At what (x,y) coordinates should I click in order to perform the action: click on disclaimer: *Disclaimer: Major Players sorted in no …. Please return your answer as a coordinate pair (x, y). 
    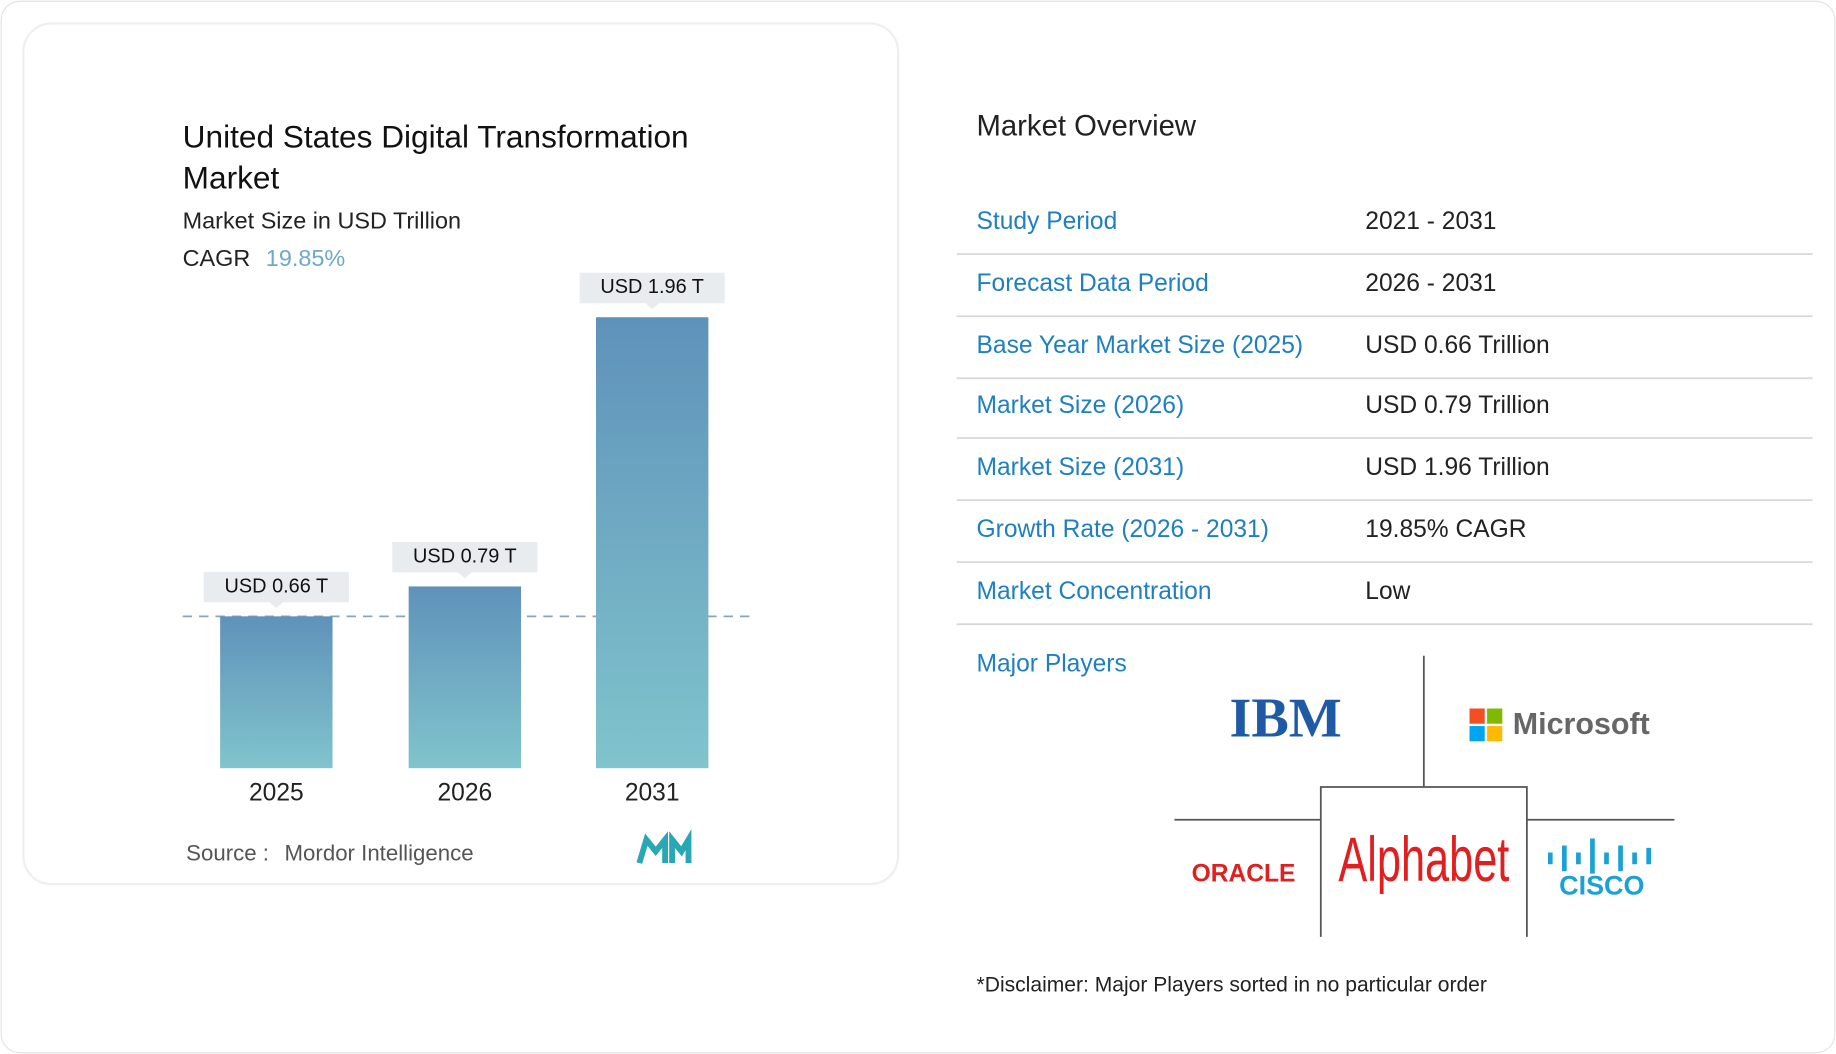
    Looking at the image, I should click on (1232, 985).